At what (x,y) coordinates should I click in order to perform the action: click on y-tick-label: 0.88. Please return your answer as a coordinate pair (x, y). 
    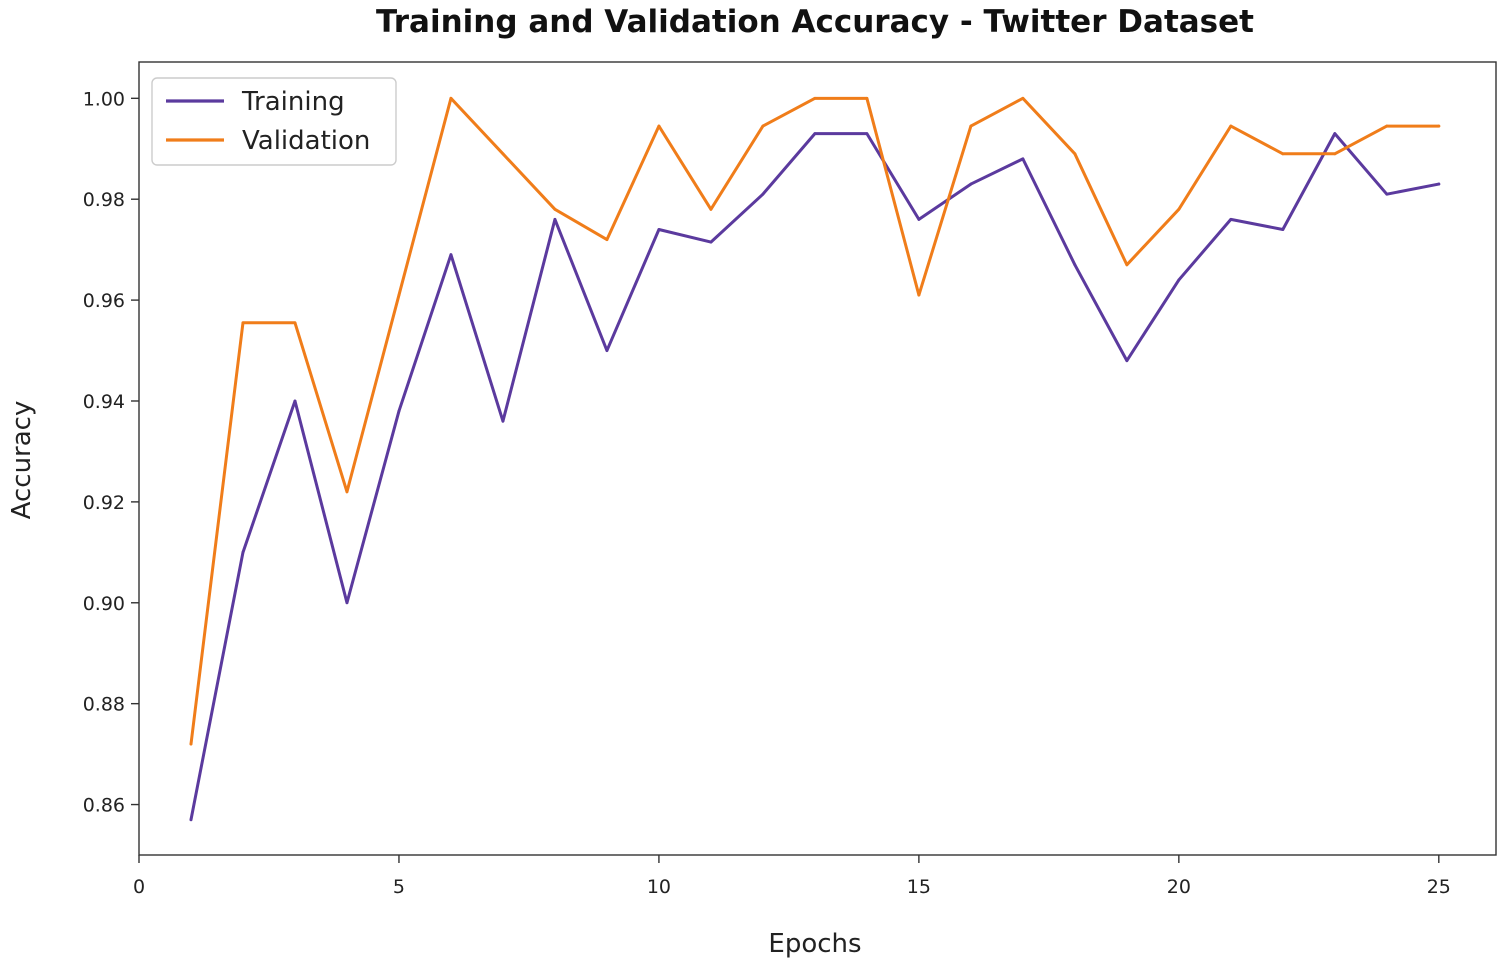
    Looking at the image, I should click on (104, 705).